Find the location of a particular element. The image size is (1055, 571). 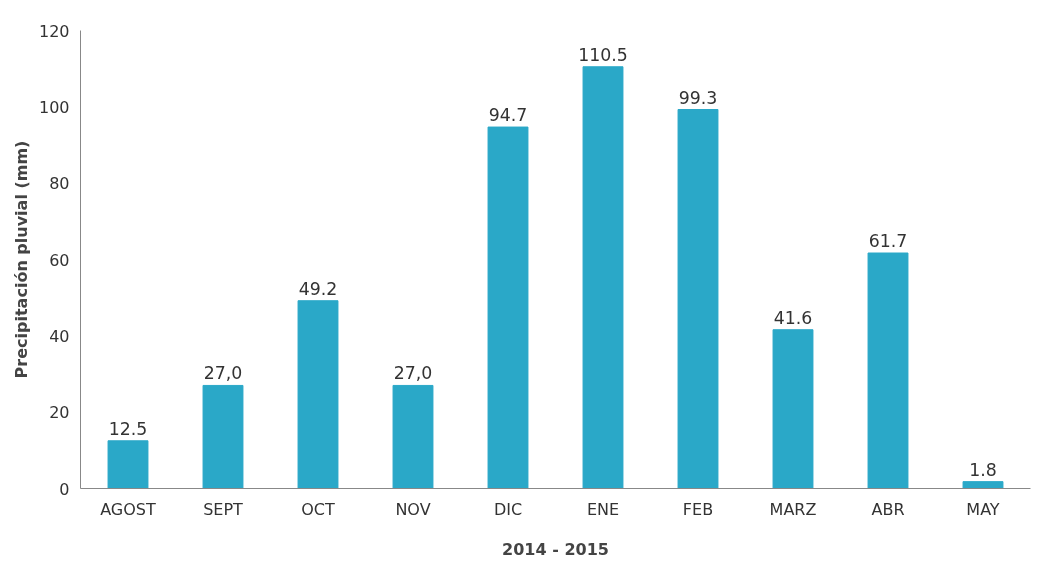

x-axis-title: 2014 - 2015 is located at coordinates (555, 549).